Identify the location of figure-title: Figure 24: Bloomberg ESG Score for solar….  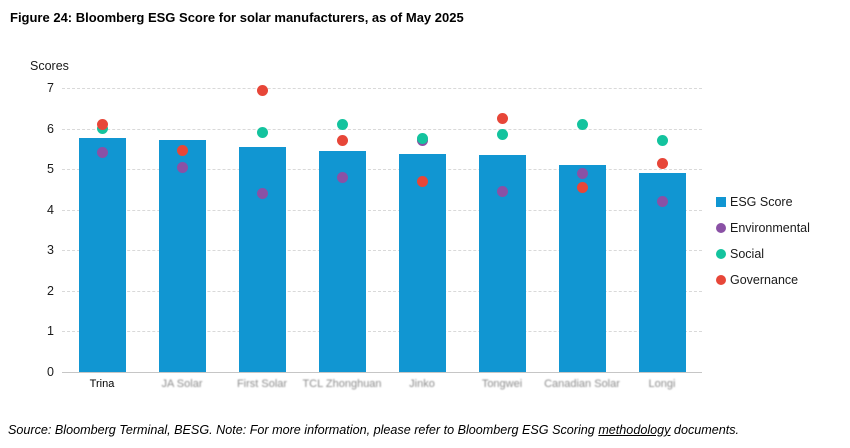
(237, 17).